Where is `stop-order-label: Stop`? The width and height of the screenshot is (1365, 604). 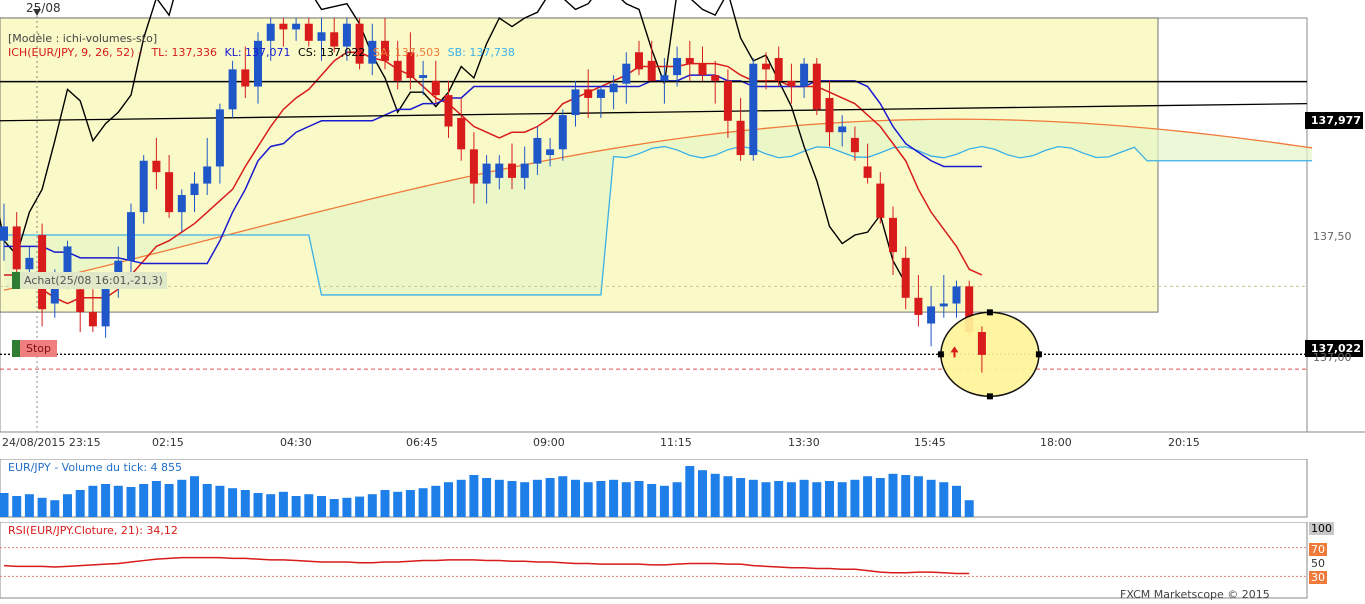 stop-order-label: Stop is located at coordinates (35, 348).